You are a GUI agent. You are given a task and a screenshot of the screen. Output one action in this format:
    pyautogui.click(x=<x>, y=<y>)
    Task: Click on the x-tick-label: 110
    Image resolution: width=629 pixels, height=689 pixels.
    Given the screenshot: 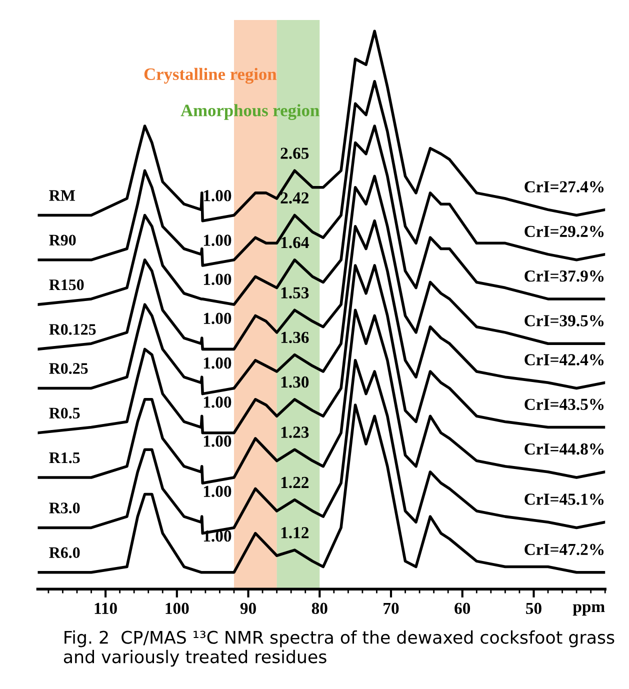 What is the action you would take?
    pyautogui.click(x=105, y=608)
    